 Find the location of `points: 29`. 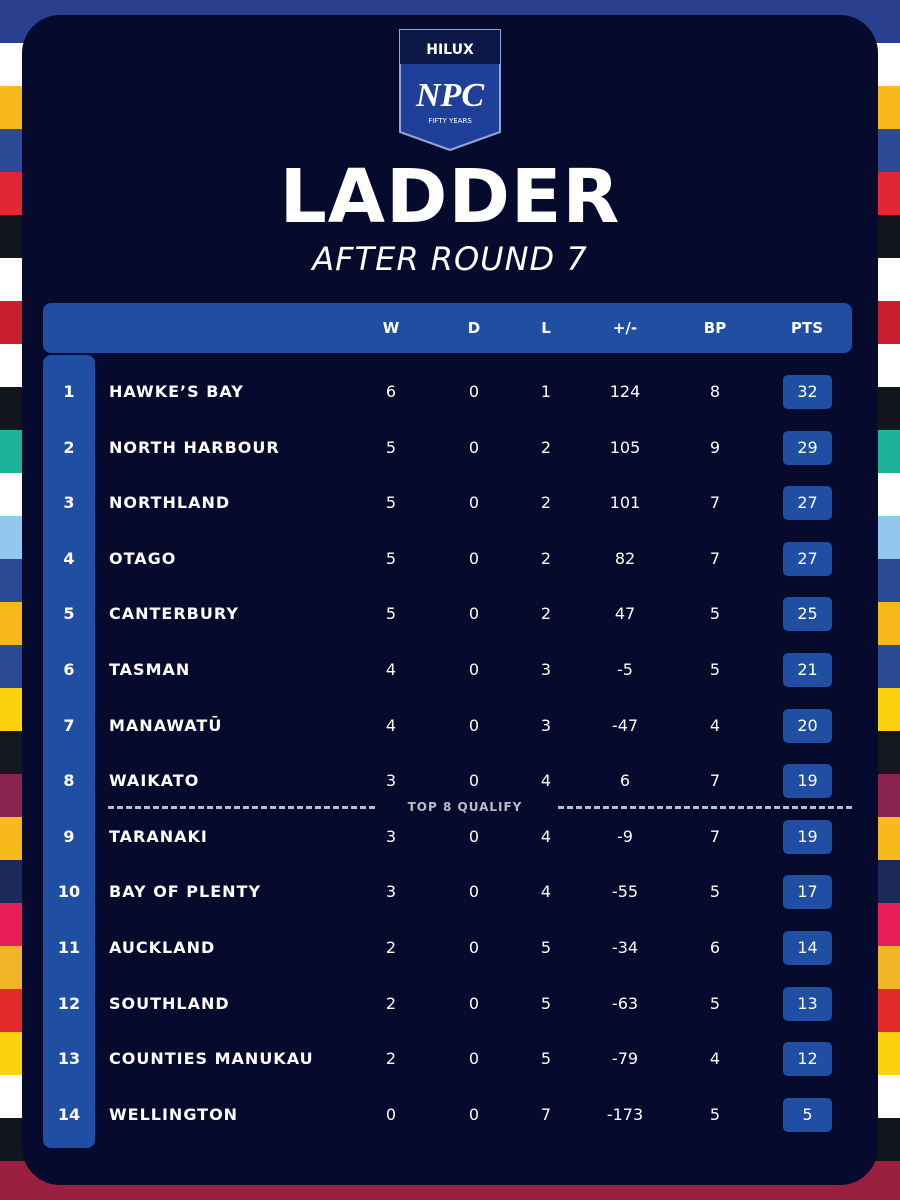

points: 29 is located at coordinates (807, 447).